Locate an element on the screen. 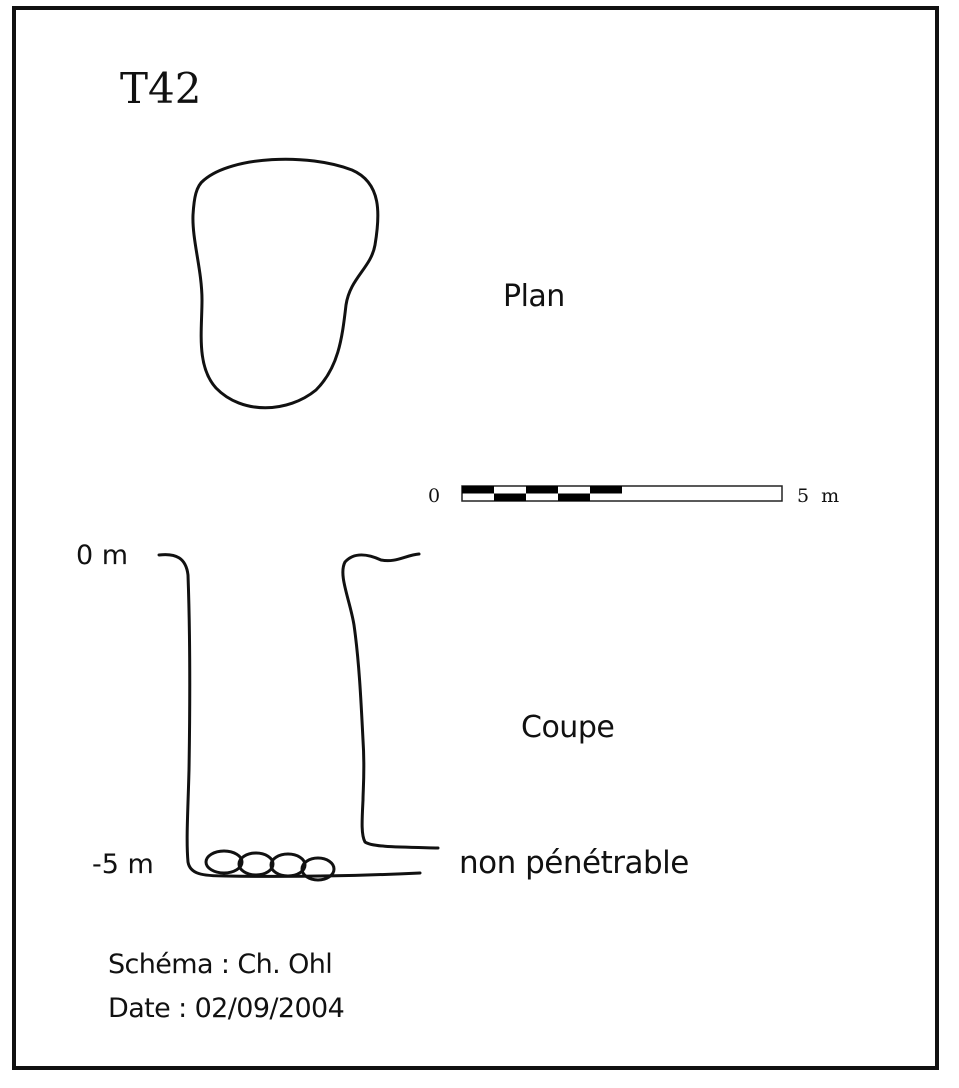 This screenshot has width=959, height=1088. section-view-label: Coupe is located at coordinates (568, 727).